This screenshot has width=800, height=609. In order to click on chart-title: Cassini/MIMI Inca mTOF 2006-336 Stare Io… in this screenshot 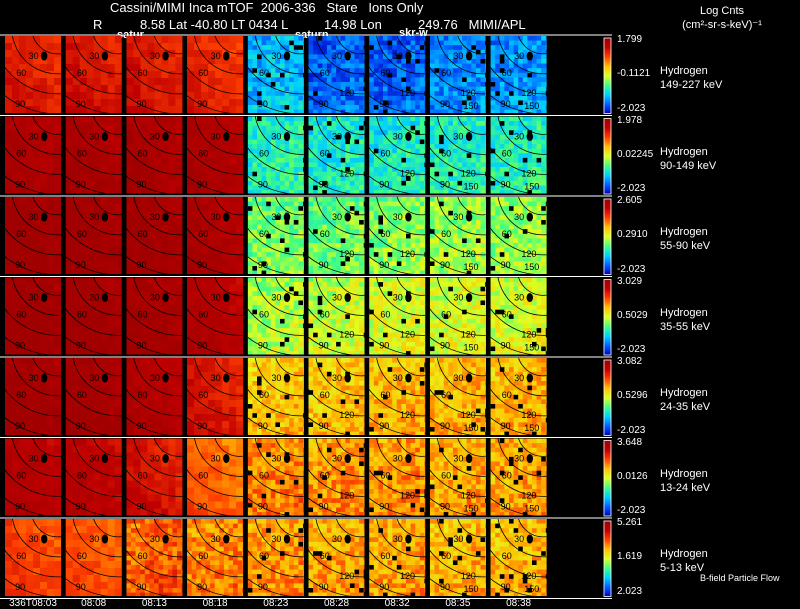, I will do `click(267, 7)`.